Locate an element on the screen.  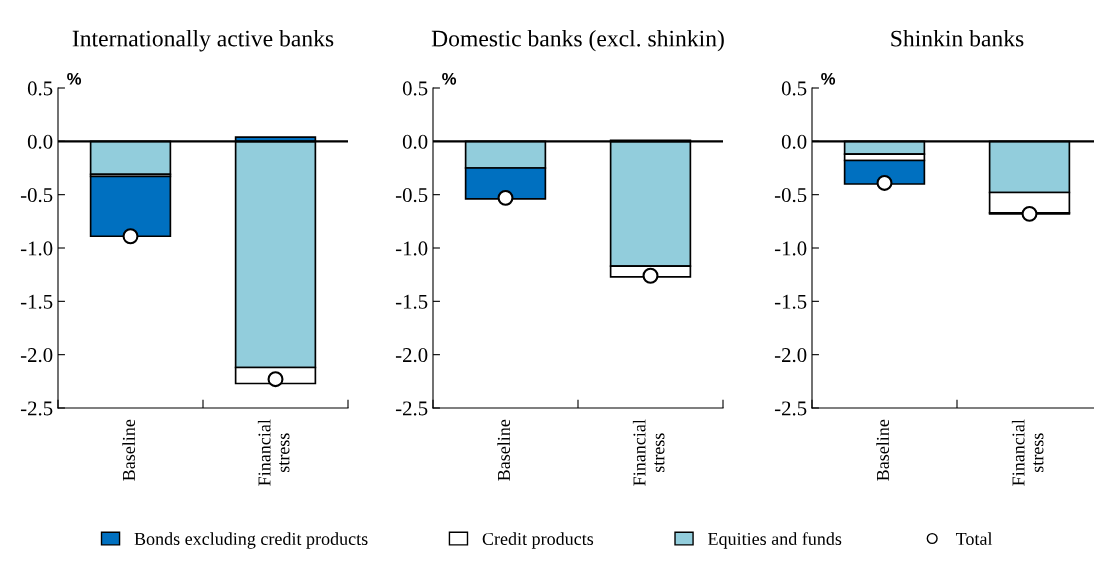
chart-title: Domestic banks (excl. shinkin) is located at coordinates (577, 40).